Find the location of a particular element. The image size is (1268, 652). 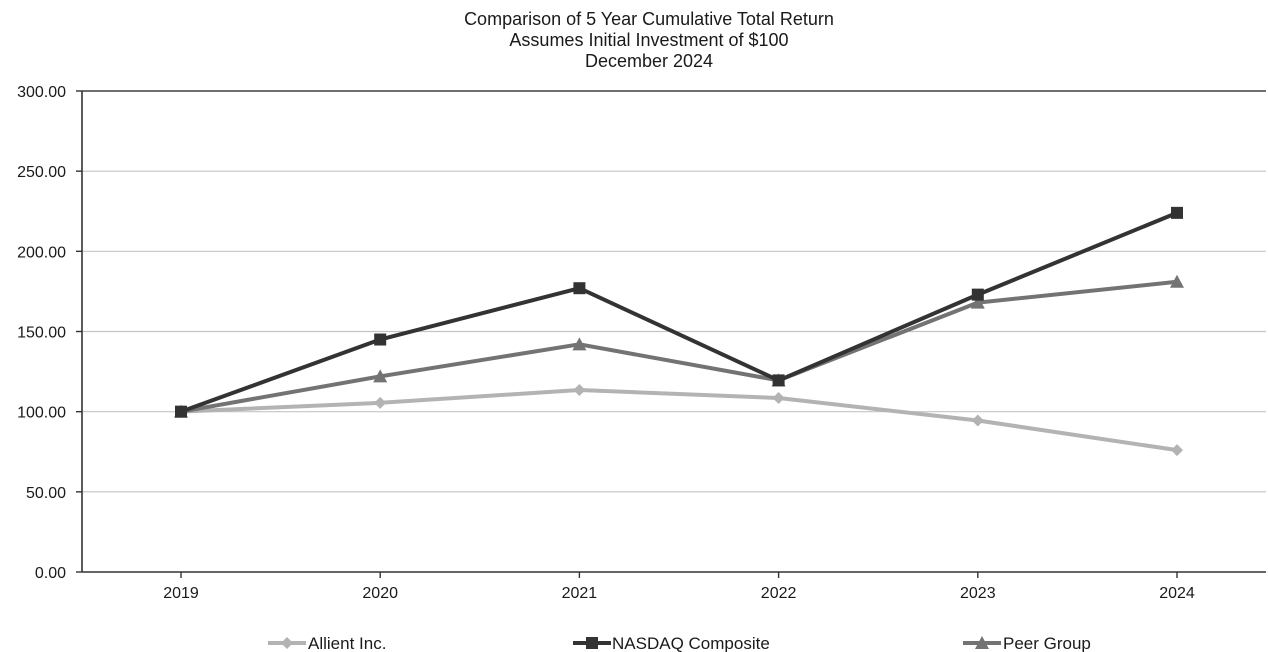

legend-label-nasdaq-composite: NASDAQ Composite is located at coordinates (691, 643).